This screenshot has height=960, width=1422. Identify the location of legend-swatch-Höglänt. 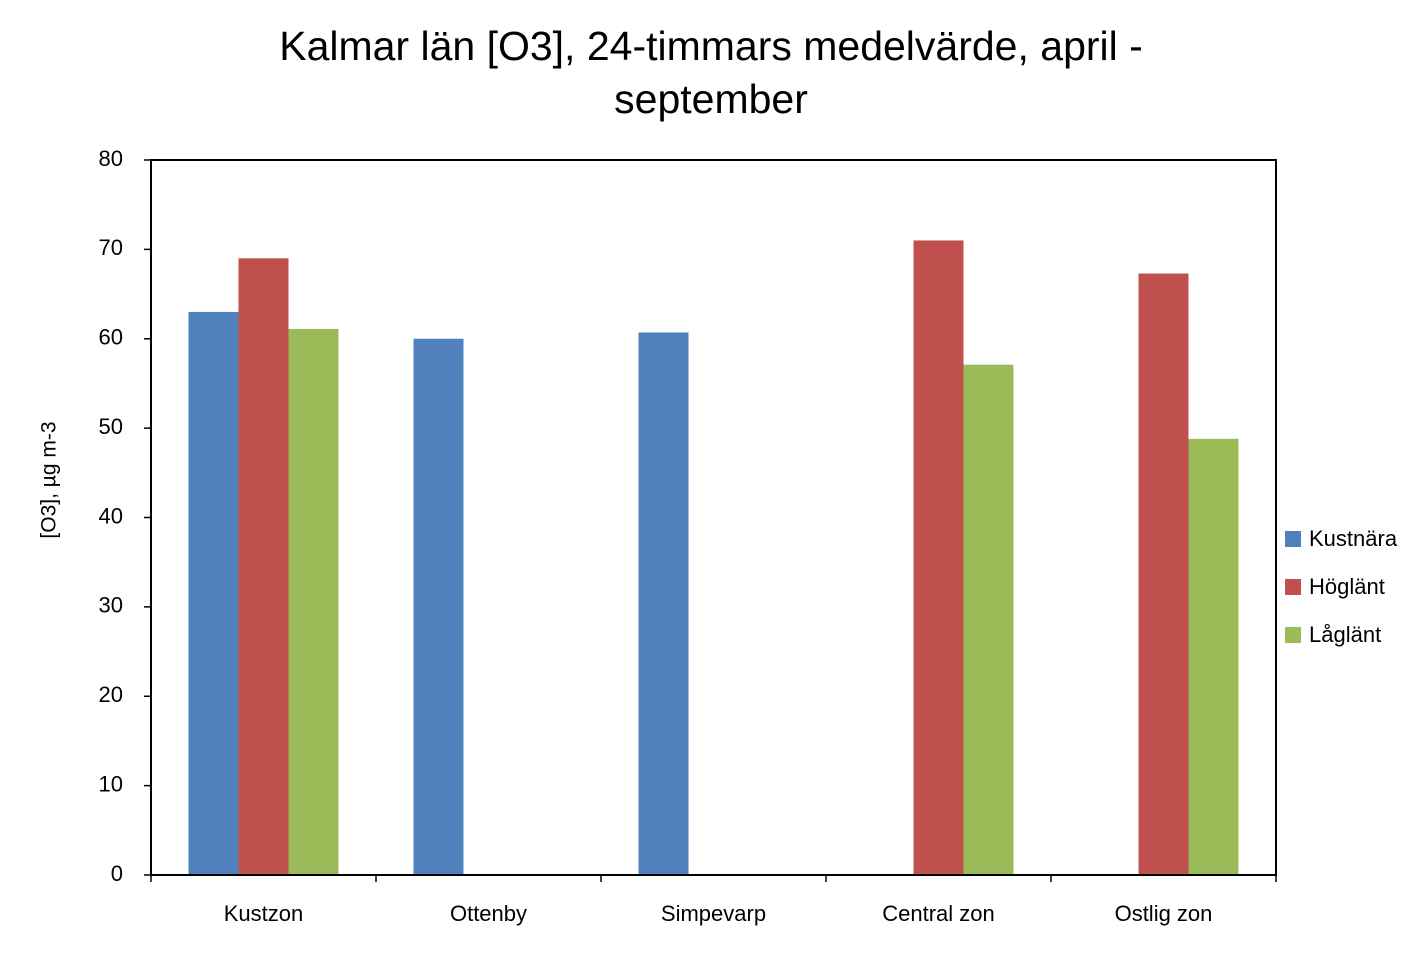
(1293, 587).